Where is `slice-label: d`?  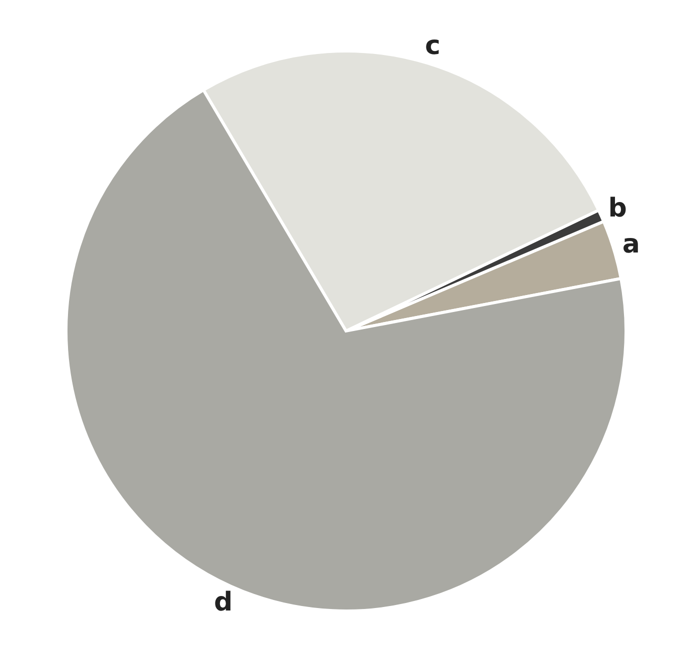 slice-label: d is located at coordinates (223, 603).